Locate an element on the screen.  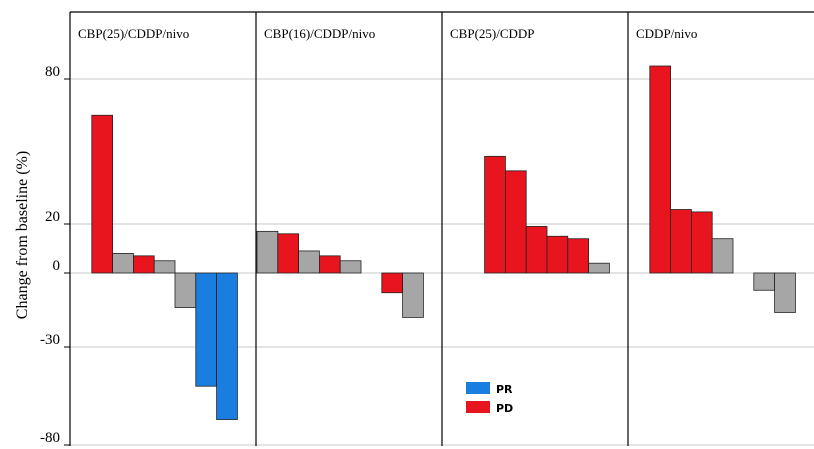
y-tick-label: 20 is located at coordinates (52, 217).